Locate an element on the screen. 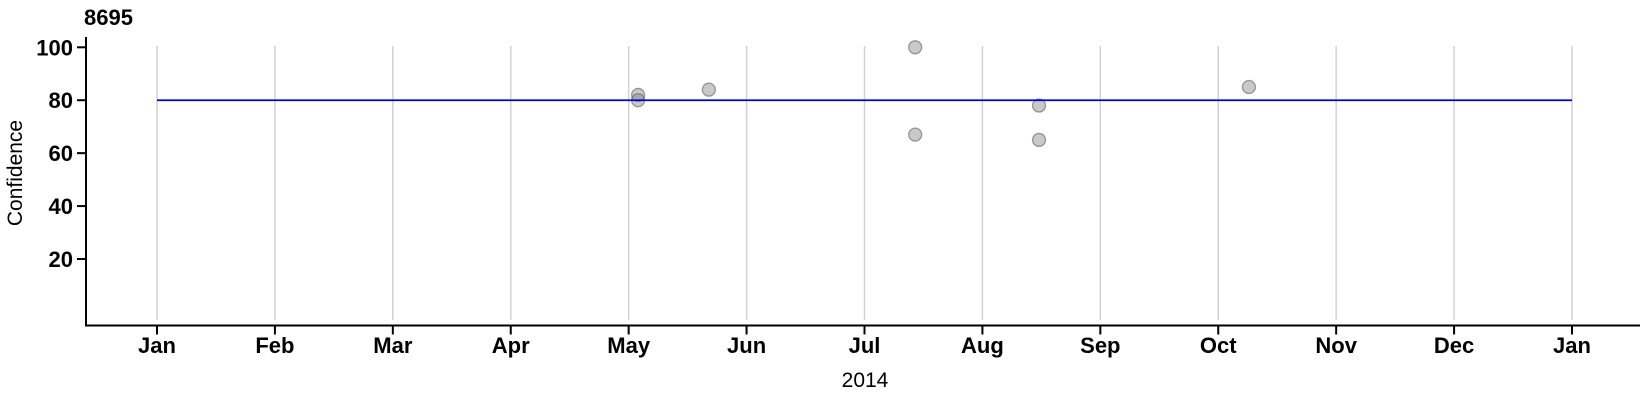 The height and width of the screenshot is (400, 1650). x-tick-label: May is located at coordinates (629, 345).